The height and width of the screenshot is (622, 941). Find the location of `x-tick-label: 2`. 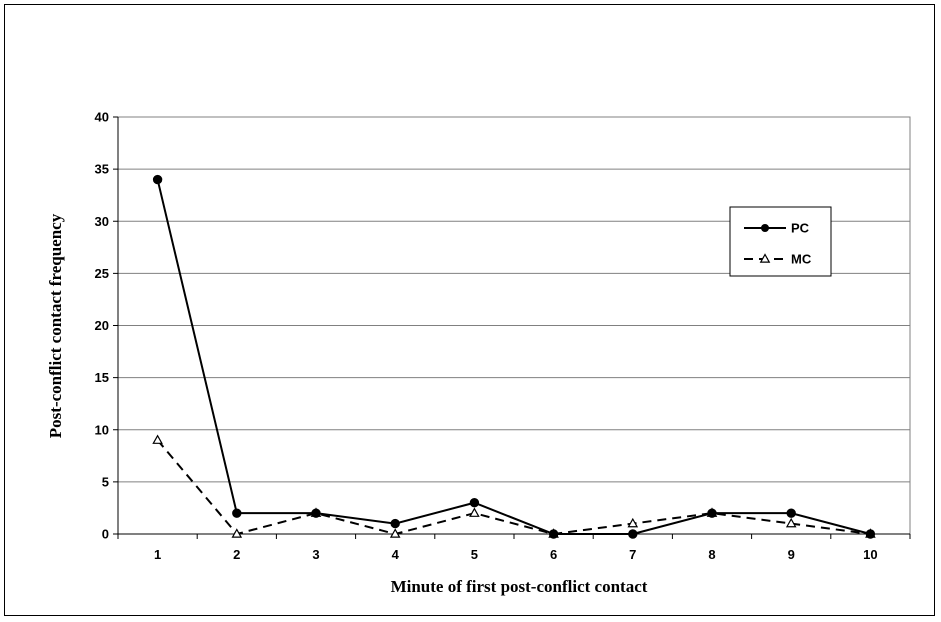

x-tick-label: 2 is located at coordinates (236, 554).